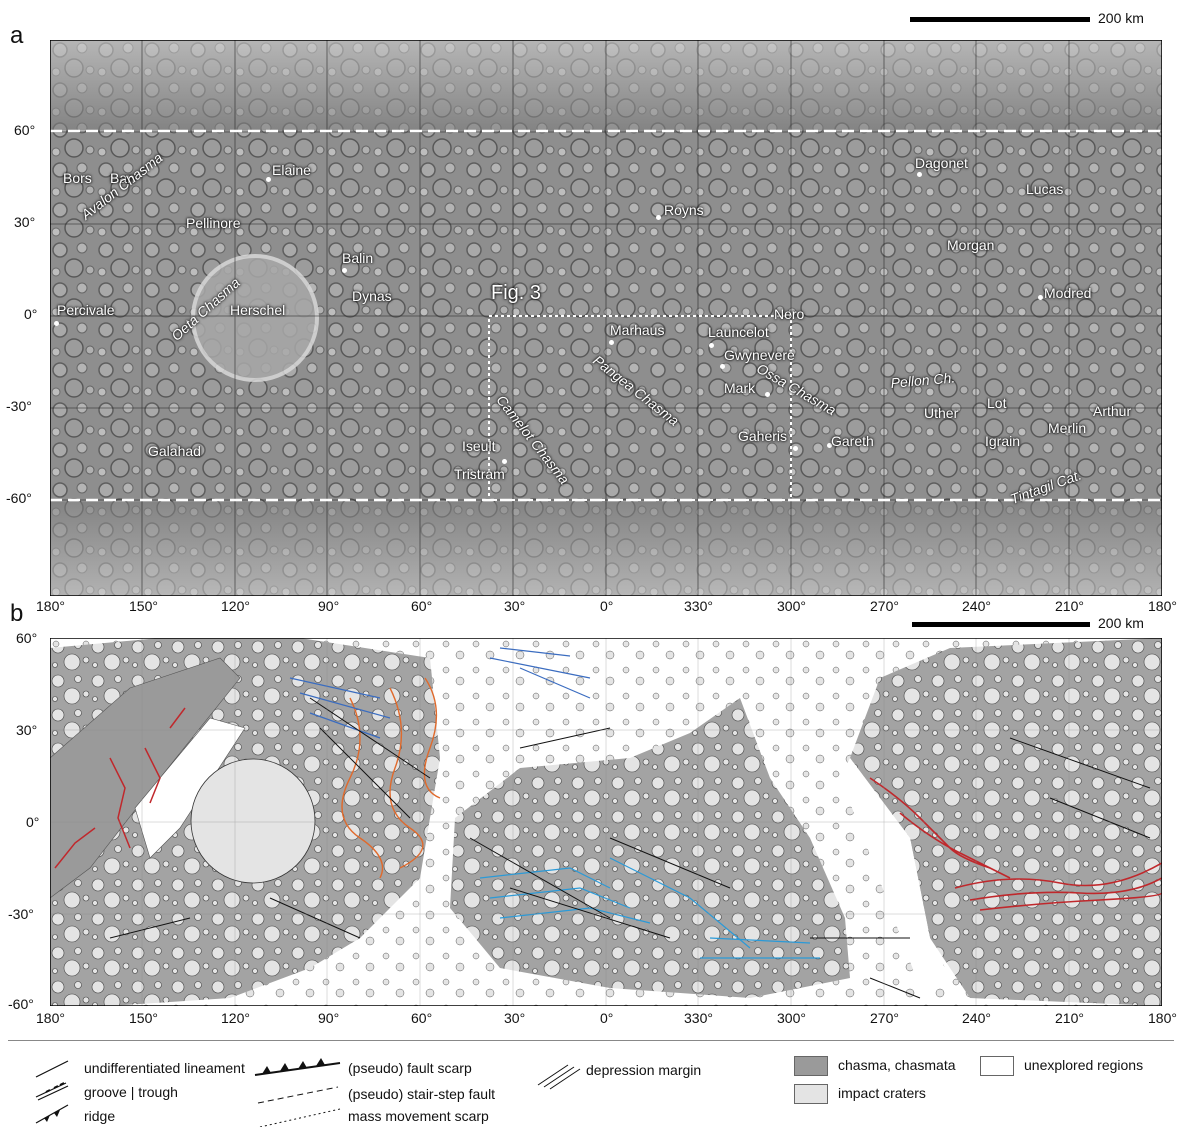  Describe the element at coordinates (882, 1093) in the screenshot. I see `legend-craters: impact craters` at that location.